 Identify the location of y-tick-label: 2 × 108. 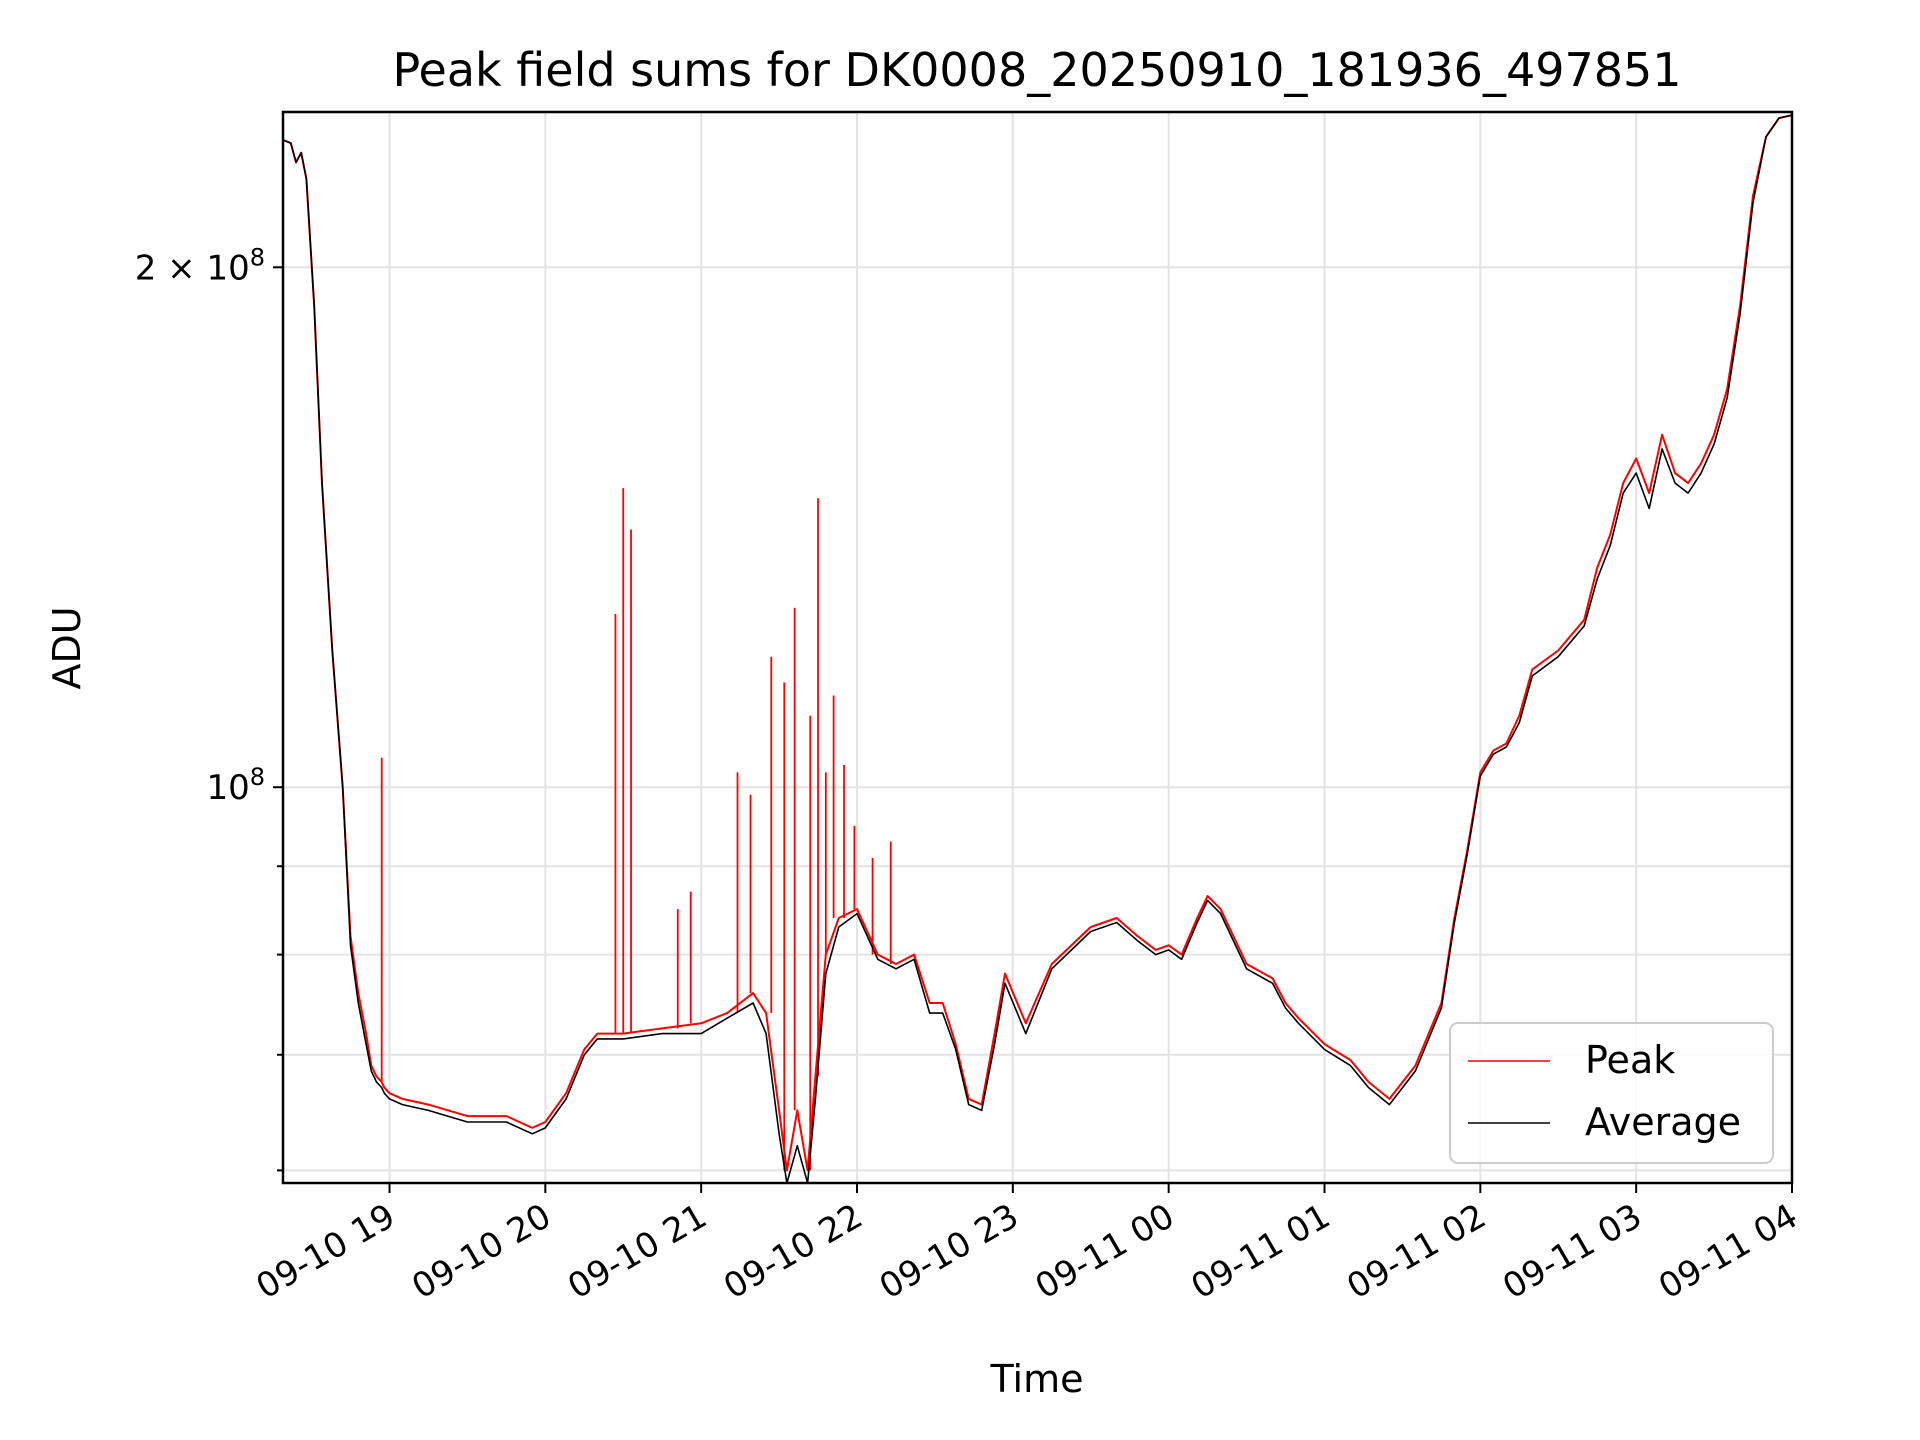
(200, 265).